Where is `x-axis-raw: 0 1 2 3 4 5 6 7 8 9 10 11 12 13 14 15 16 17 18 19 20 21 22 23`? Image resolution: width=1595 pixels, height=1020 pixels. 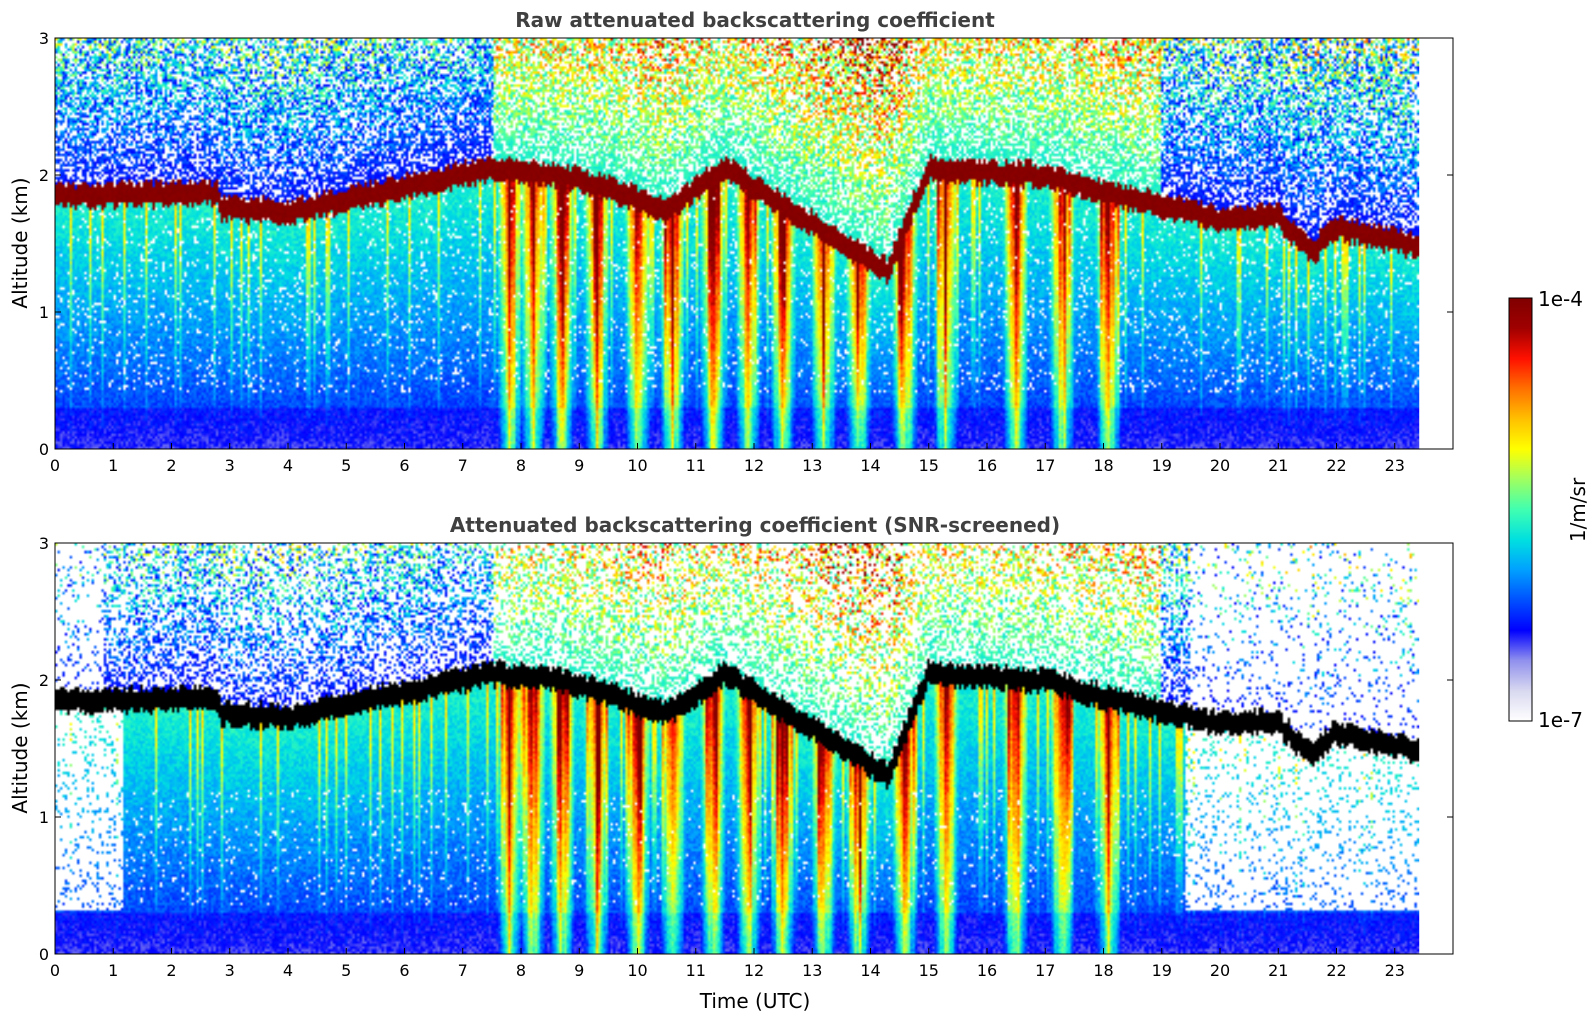
x-axis-raw: 0 1 2 3 4 5 6 7 8 9 10 11 12 13 14 15 16 17 18 19 20 21 22 23 is located at coordinates (727, 459).